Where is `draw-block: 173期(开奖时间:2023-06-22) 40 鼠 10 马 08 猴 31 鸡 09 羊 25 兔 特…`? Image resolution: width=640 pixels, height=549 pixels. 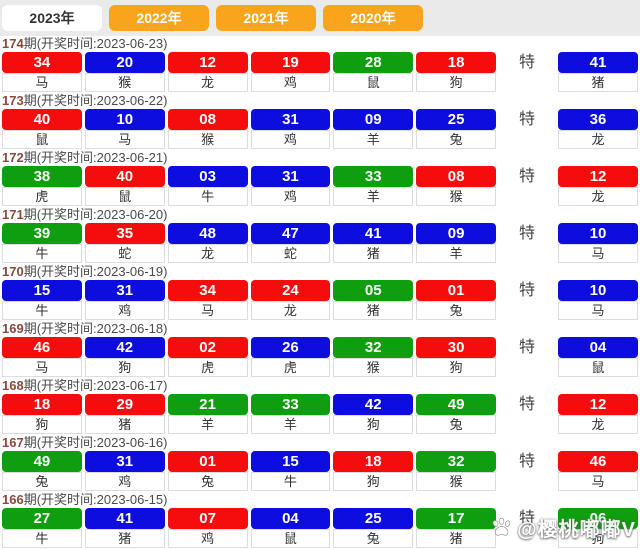
draw-block: 173期(开奖时间:2023-06-22) 40 鼠 10 马 08 猴 31 鸡 09 羊 25 兔 特… is located at coordinates (320, 121).